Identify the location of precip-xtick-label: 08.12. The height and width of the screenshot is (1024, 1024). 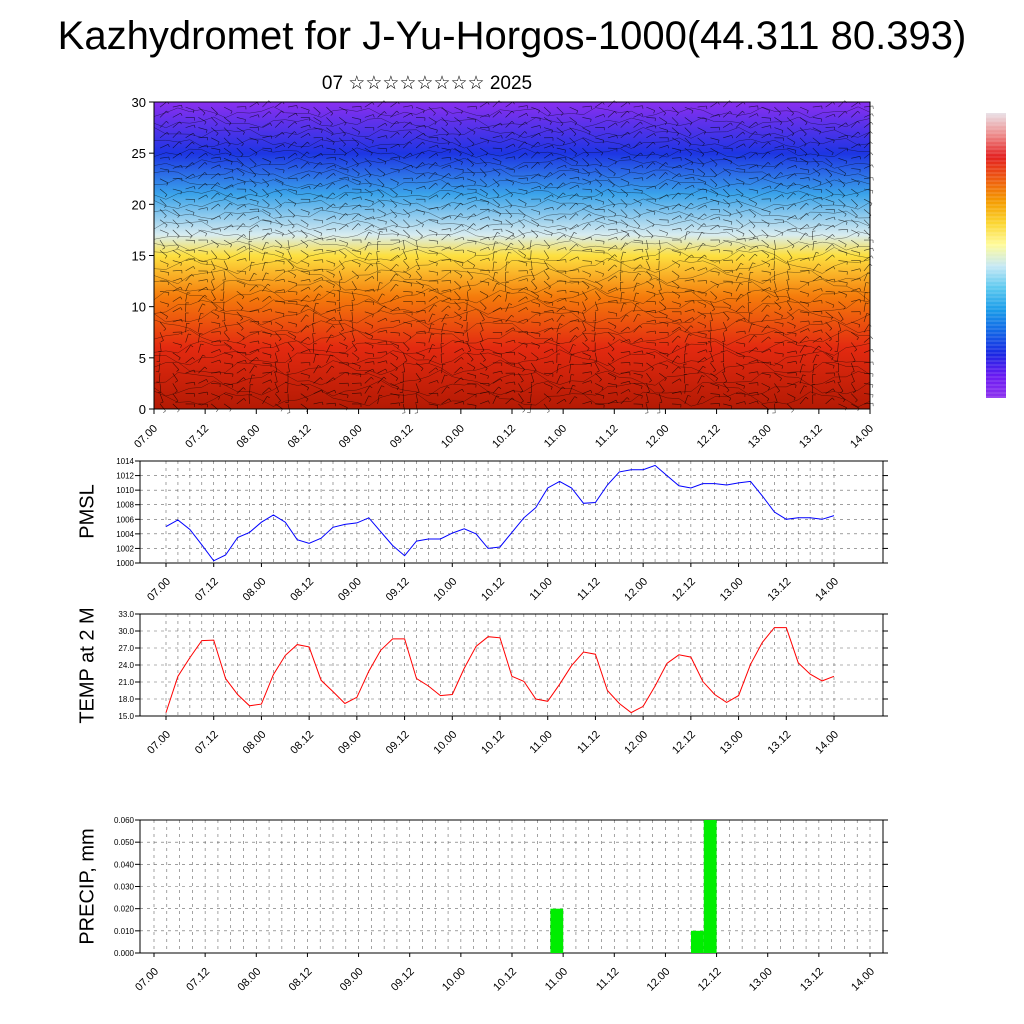
(301, 980).